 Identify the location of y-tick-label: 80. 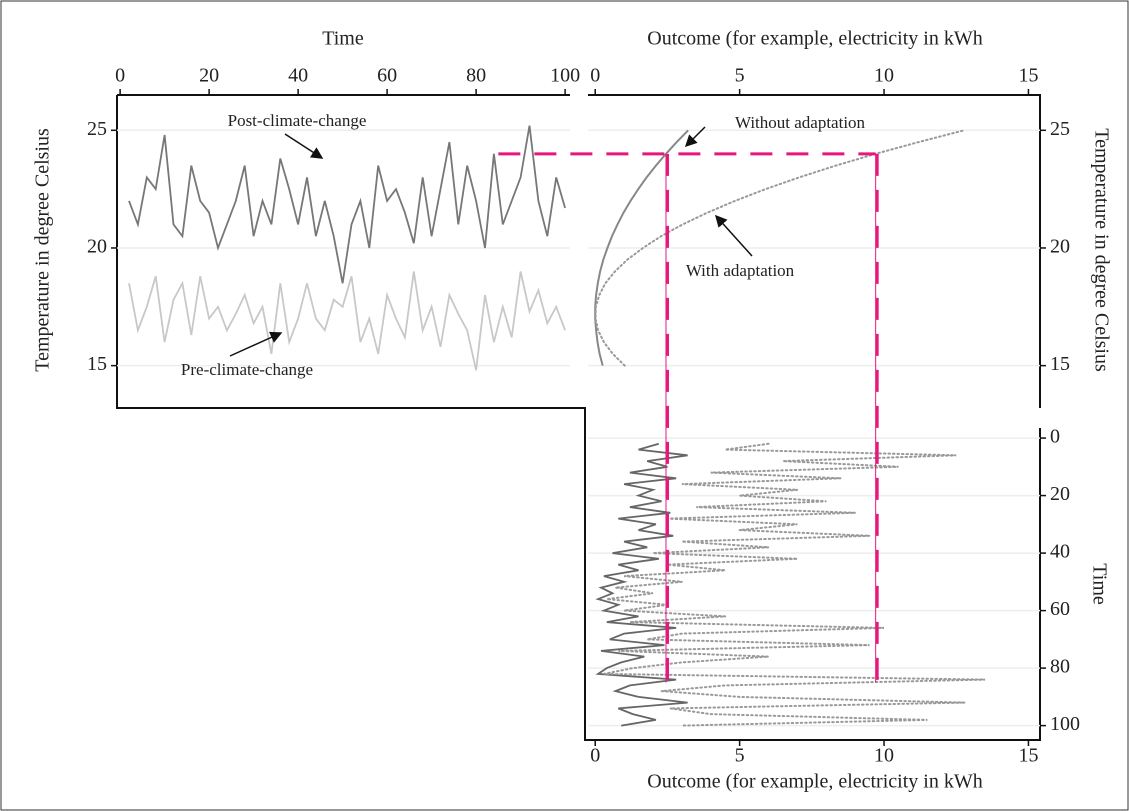
(1060, 667).